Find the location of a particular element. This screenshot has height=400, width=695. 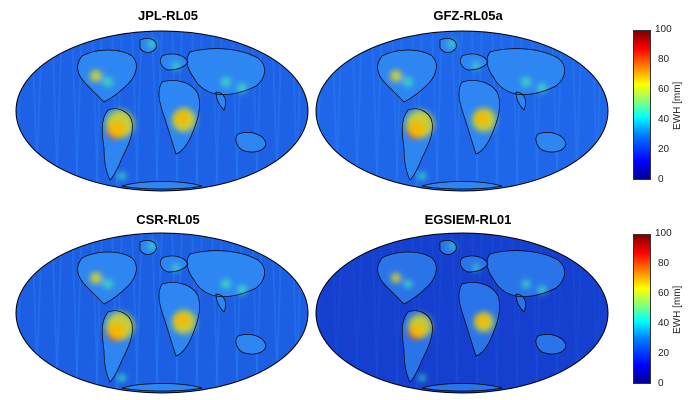

land-australia is located at coordinates (550, 344).